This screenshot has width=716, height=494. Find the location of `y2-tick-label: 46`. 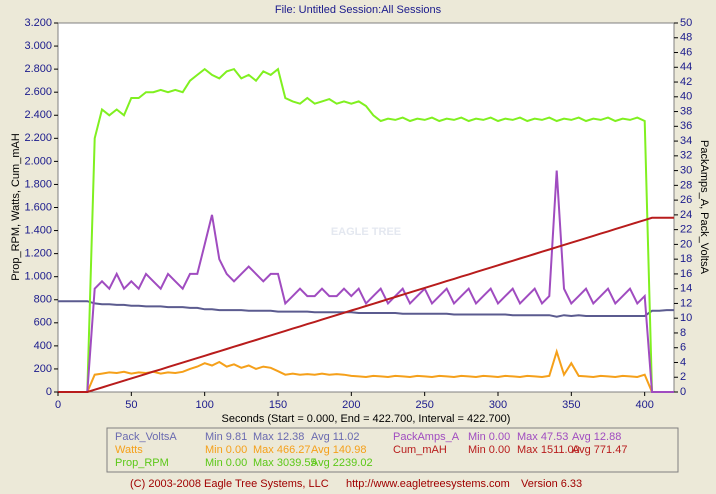

y2-tick-label: 46 is located at coordinates (686, 52).